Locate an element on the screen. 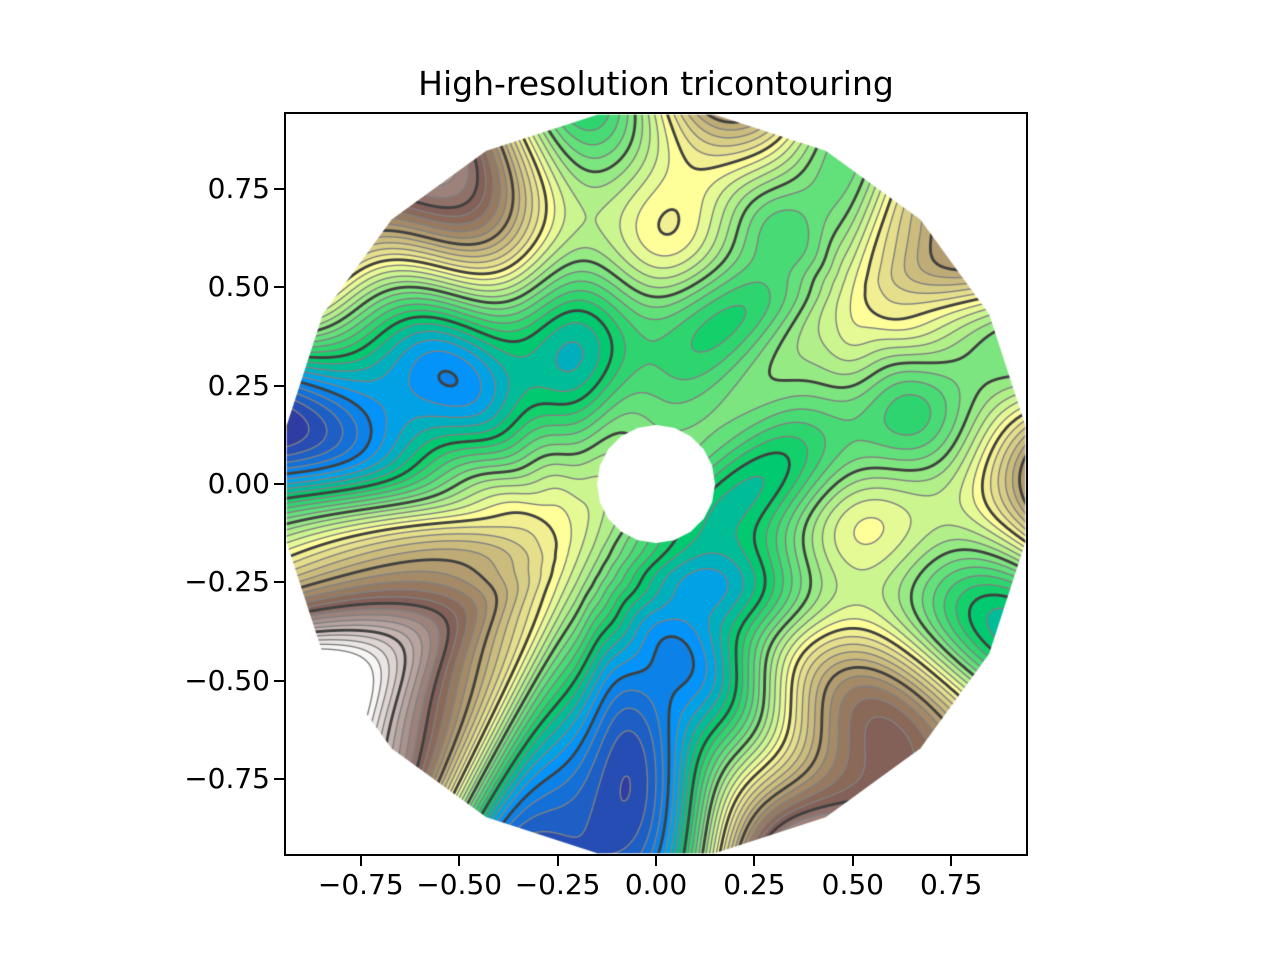  x-tick-label: 0.00 is located at coordinates (656, 884).